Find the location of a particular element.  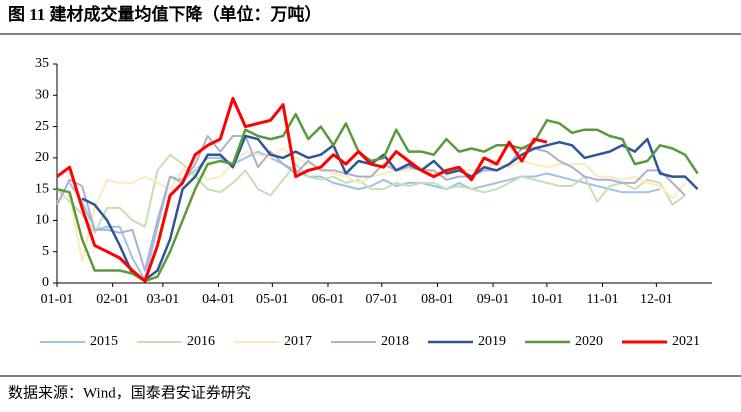

y-tick-label: 0 is located at coordinates (45, 282).